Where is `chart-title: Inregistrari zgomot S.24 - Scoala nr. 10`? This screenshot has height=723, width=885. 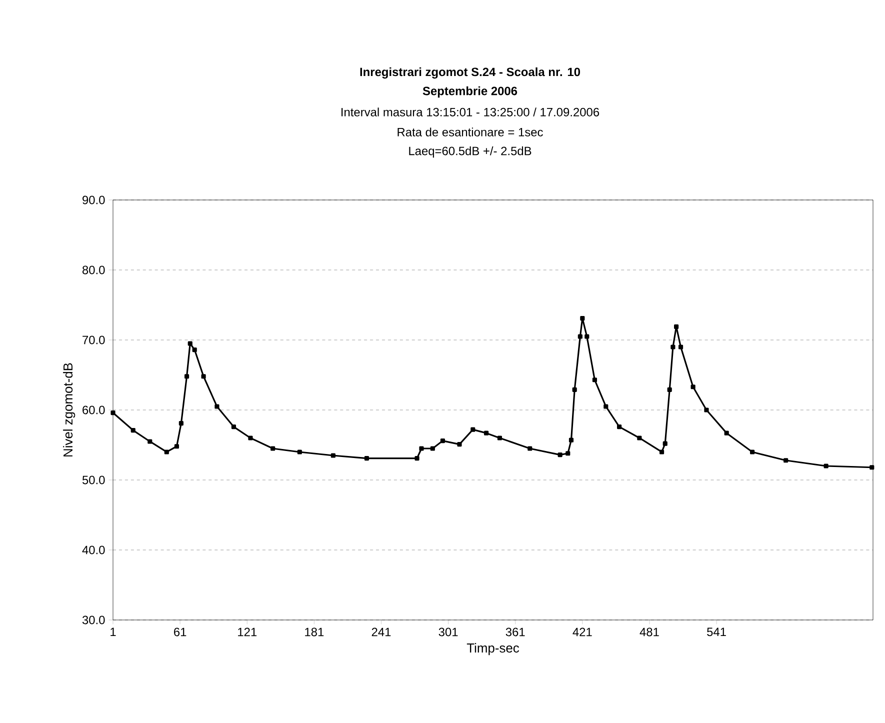
chart-title: Inregistrari zgomot S.24 - Scoala nr. 10 is located at coordinates (470, 73).